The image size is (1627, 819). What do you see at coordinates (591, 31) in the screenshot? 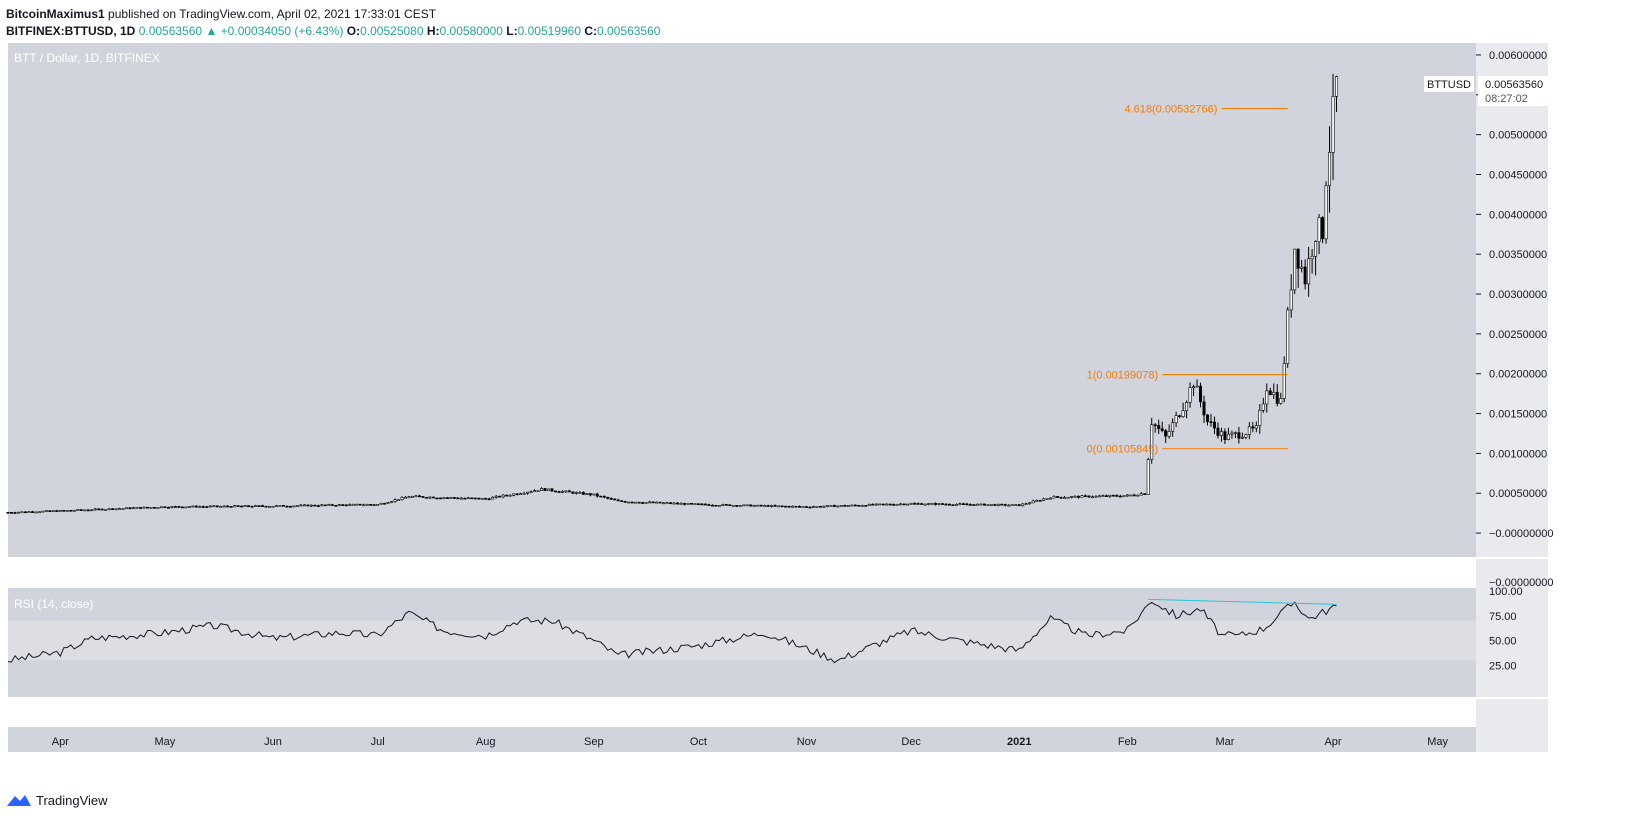
I see `close-key: C:` at bounding box center [591, 31].